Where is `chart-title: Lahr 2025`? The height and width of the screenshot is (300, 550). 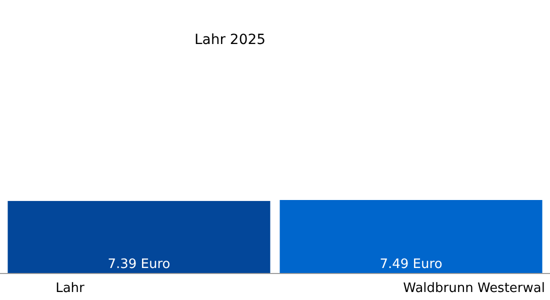 chart-title: Lahr 2025 is located at coordinates (230, 40).